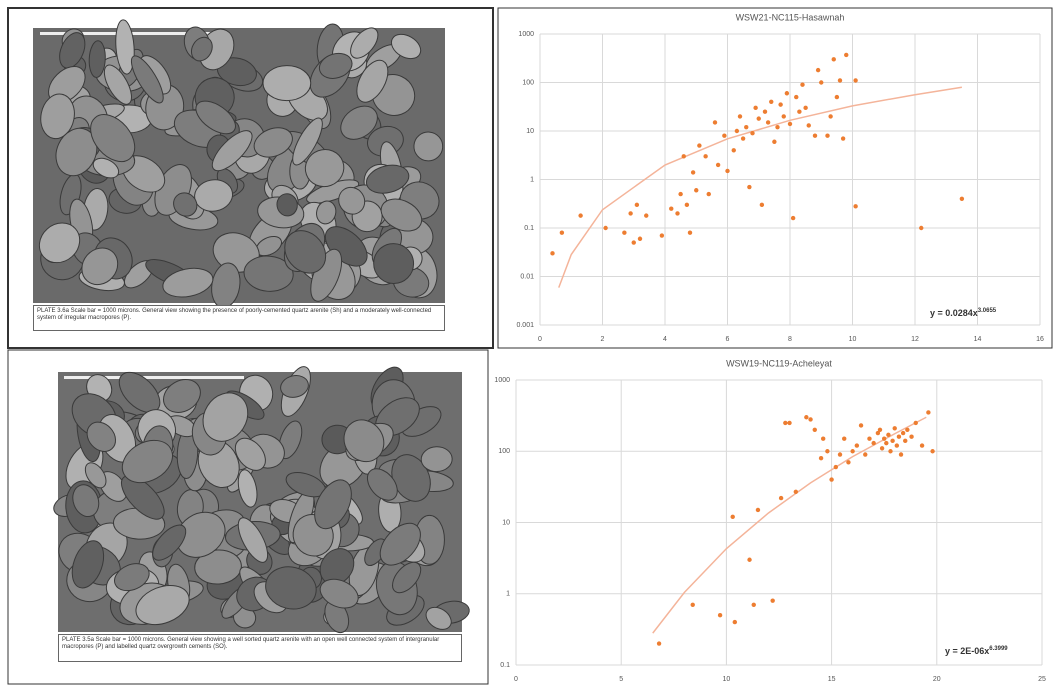  Describe the element at coordinates (727, 679) in the screenshot. I see `x-tick-label: 10` at that location.